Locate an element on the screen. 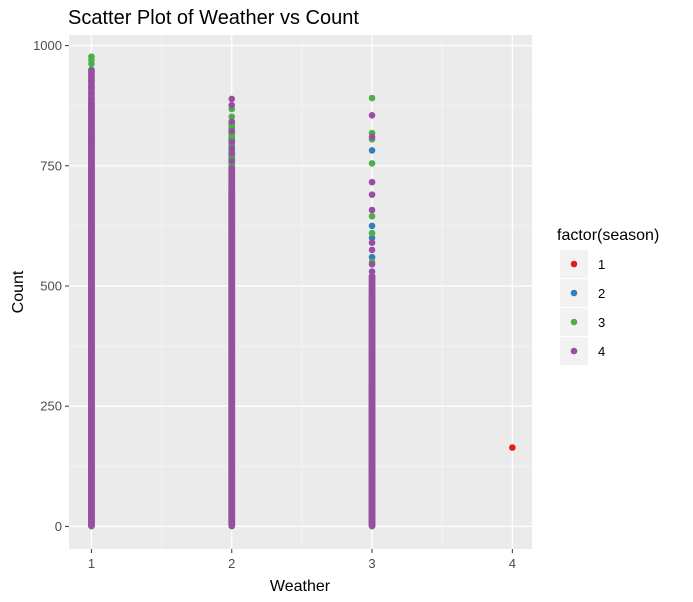 The image size is (693, 602). x-axis-label: Weather is located at coordinates (300, 586).